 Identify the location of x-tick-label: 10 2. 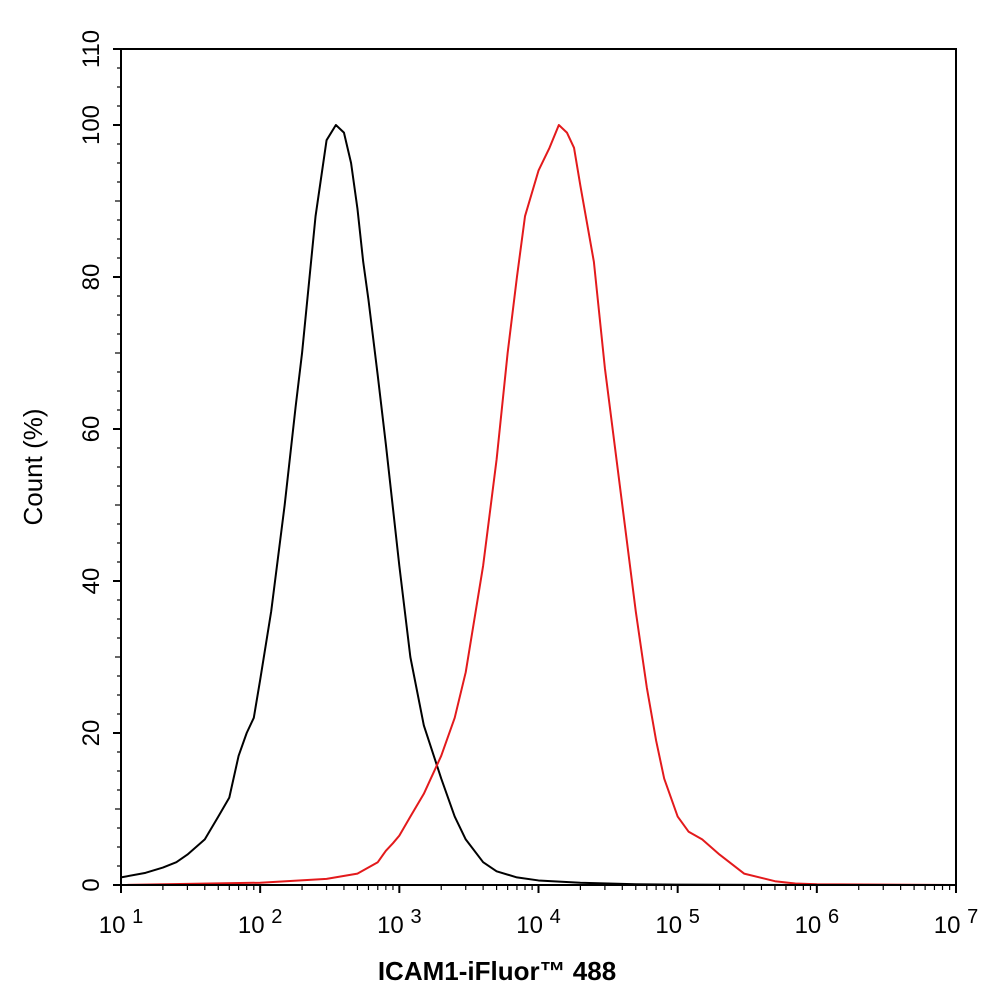
(260, 922).